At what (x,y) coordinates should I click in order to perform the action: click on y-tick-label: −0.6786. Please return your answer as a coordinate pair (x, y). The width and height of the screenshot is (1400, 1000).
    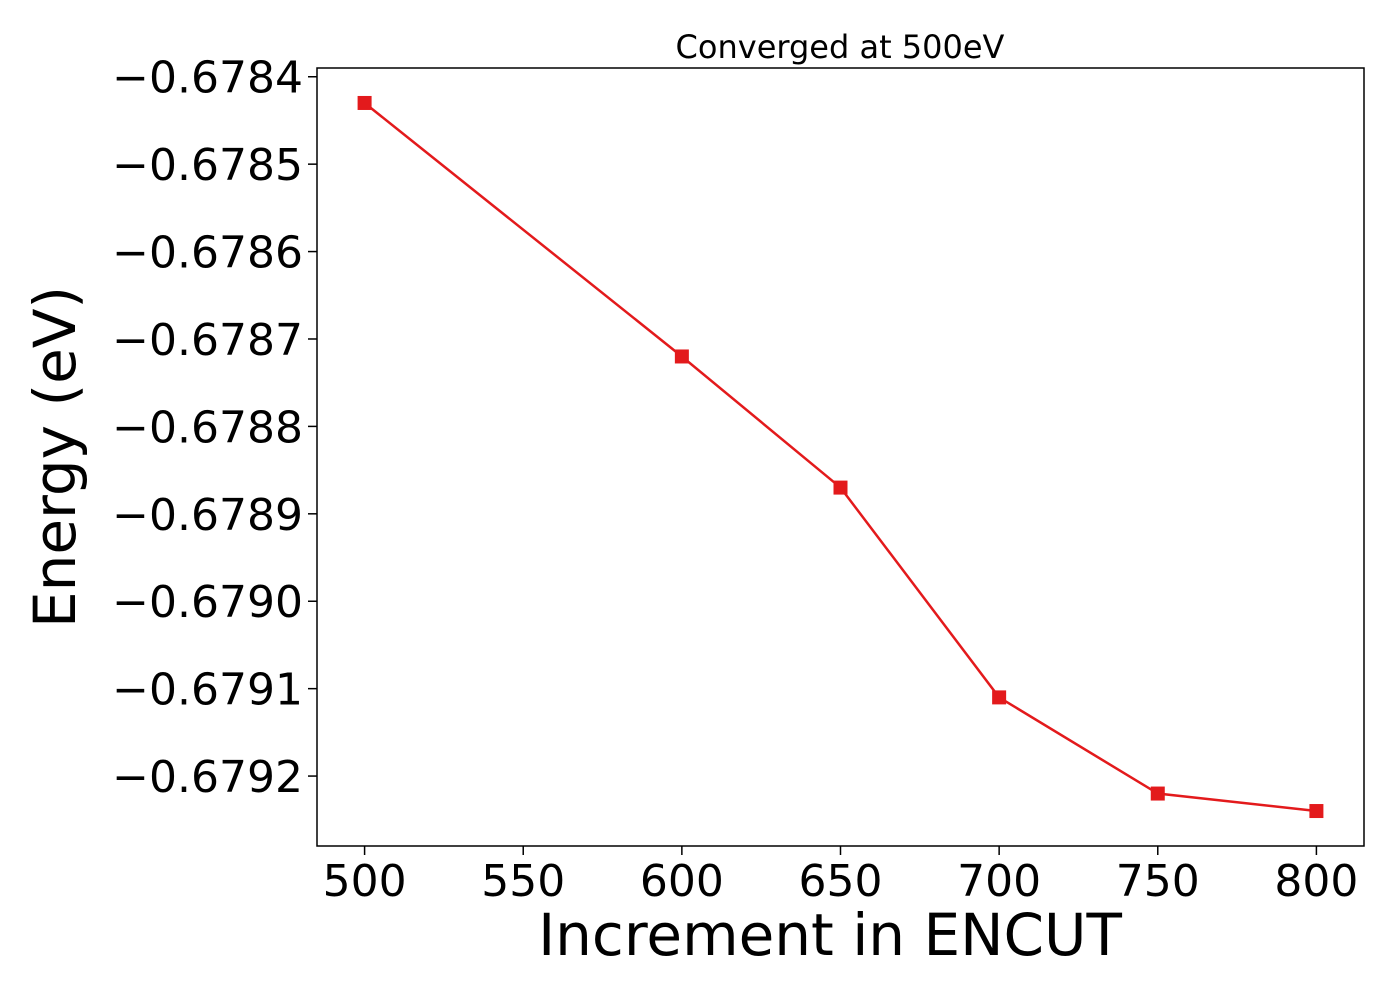
    Looking at the image, I should click on (207, 253).